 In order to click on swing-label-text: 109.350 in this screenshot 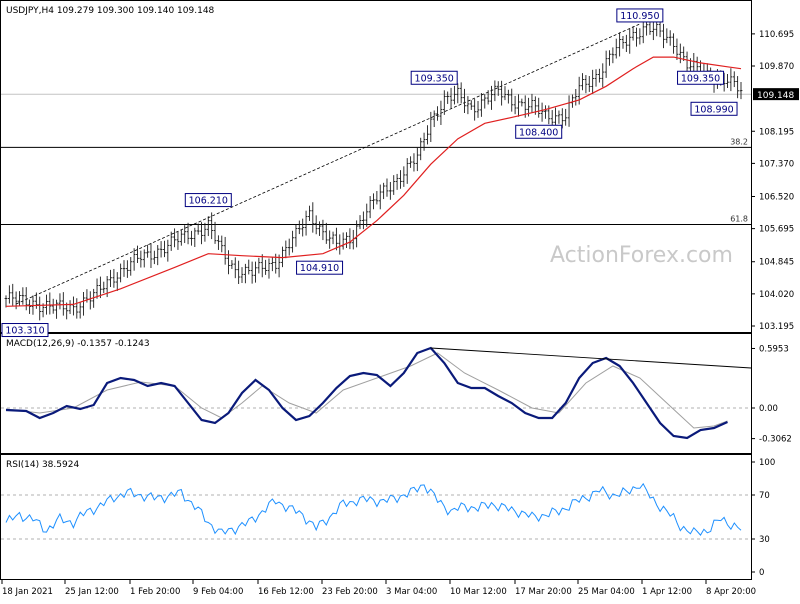, I will do `click(434, 78)`.